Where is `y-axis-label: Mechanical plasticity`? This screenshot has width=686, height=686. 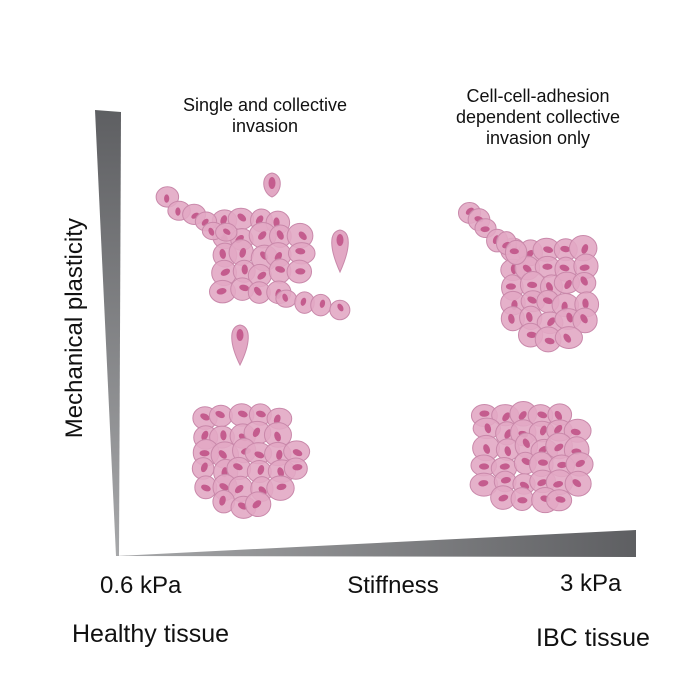 y-axis-label: Mechanical plasticity is located at coordinates (74, 328).